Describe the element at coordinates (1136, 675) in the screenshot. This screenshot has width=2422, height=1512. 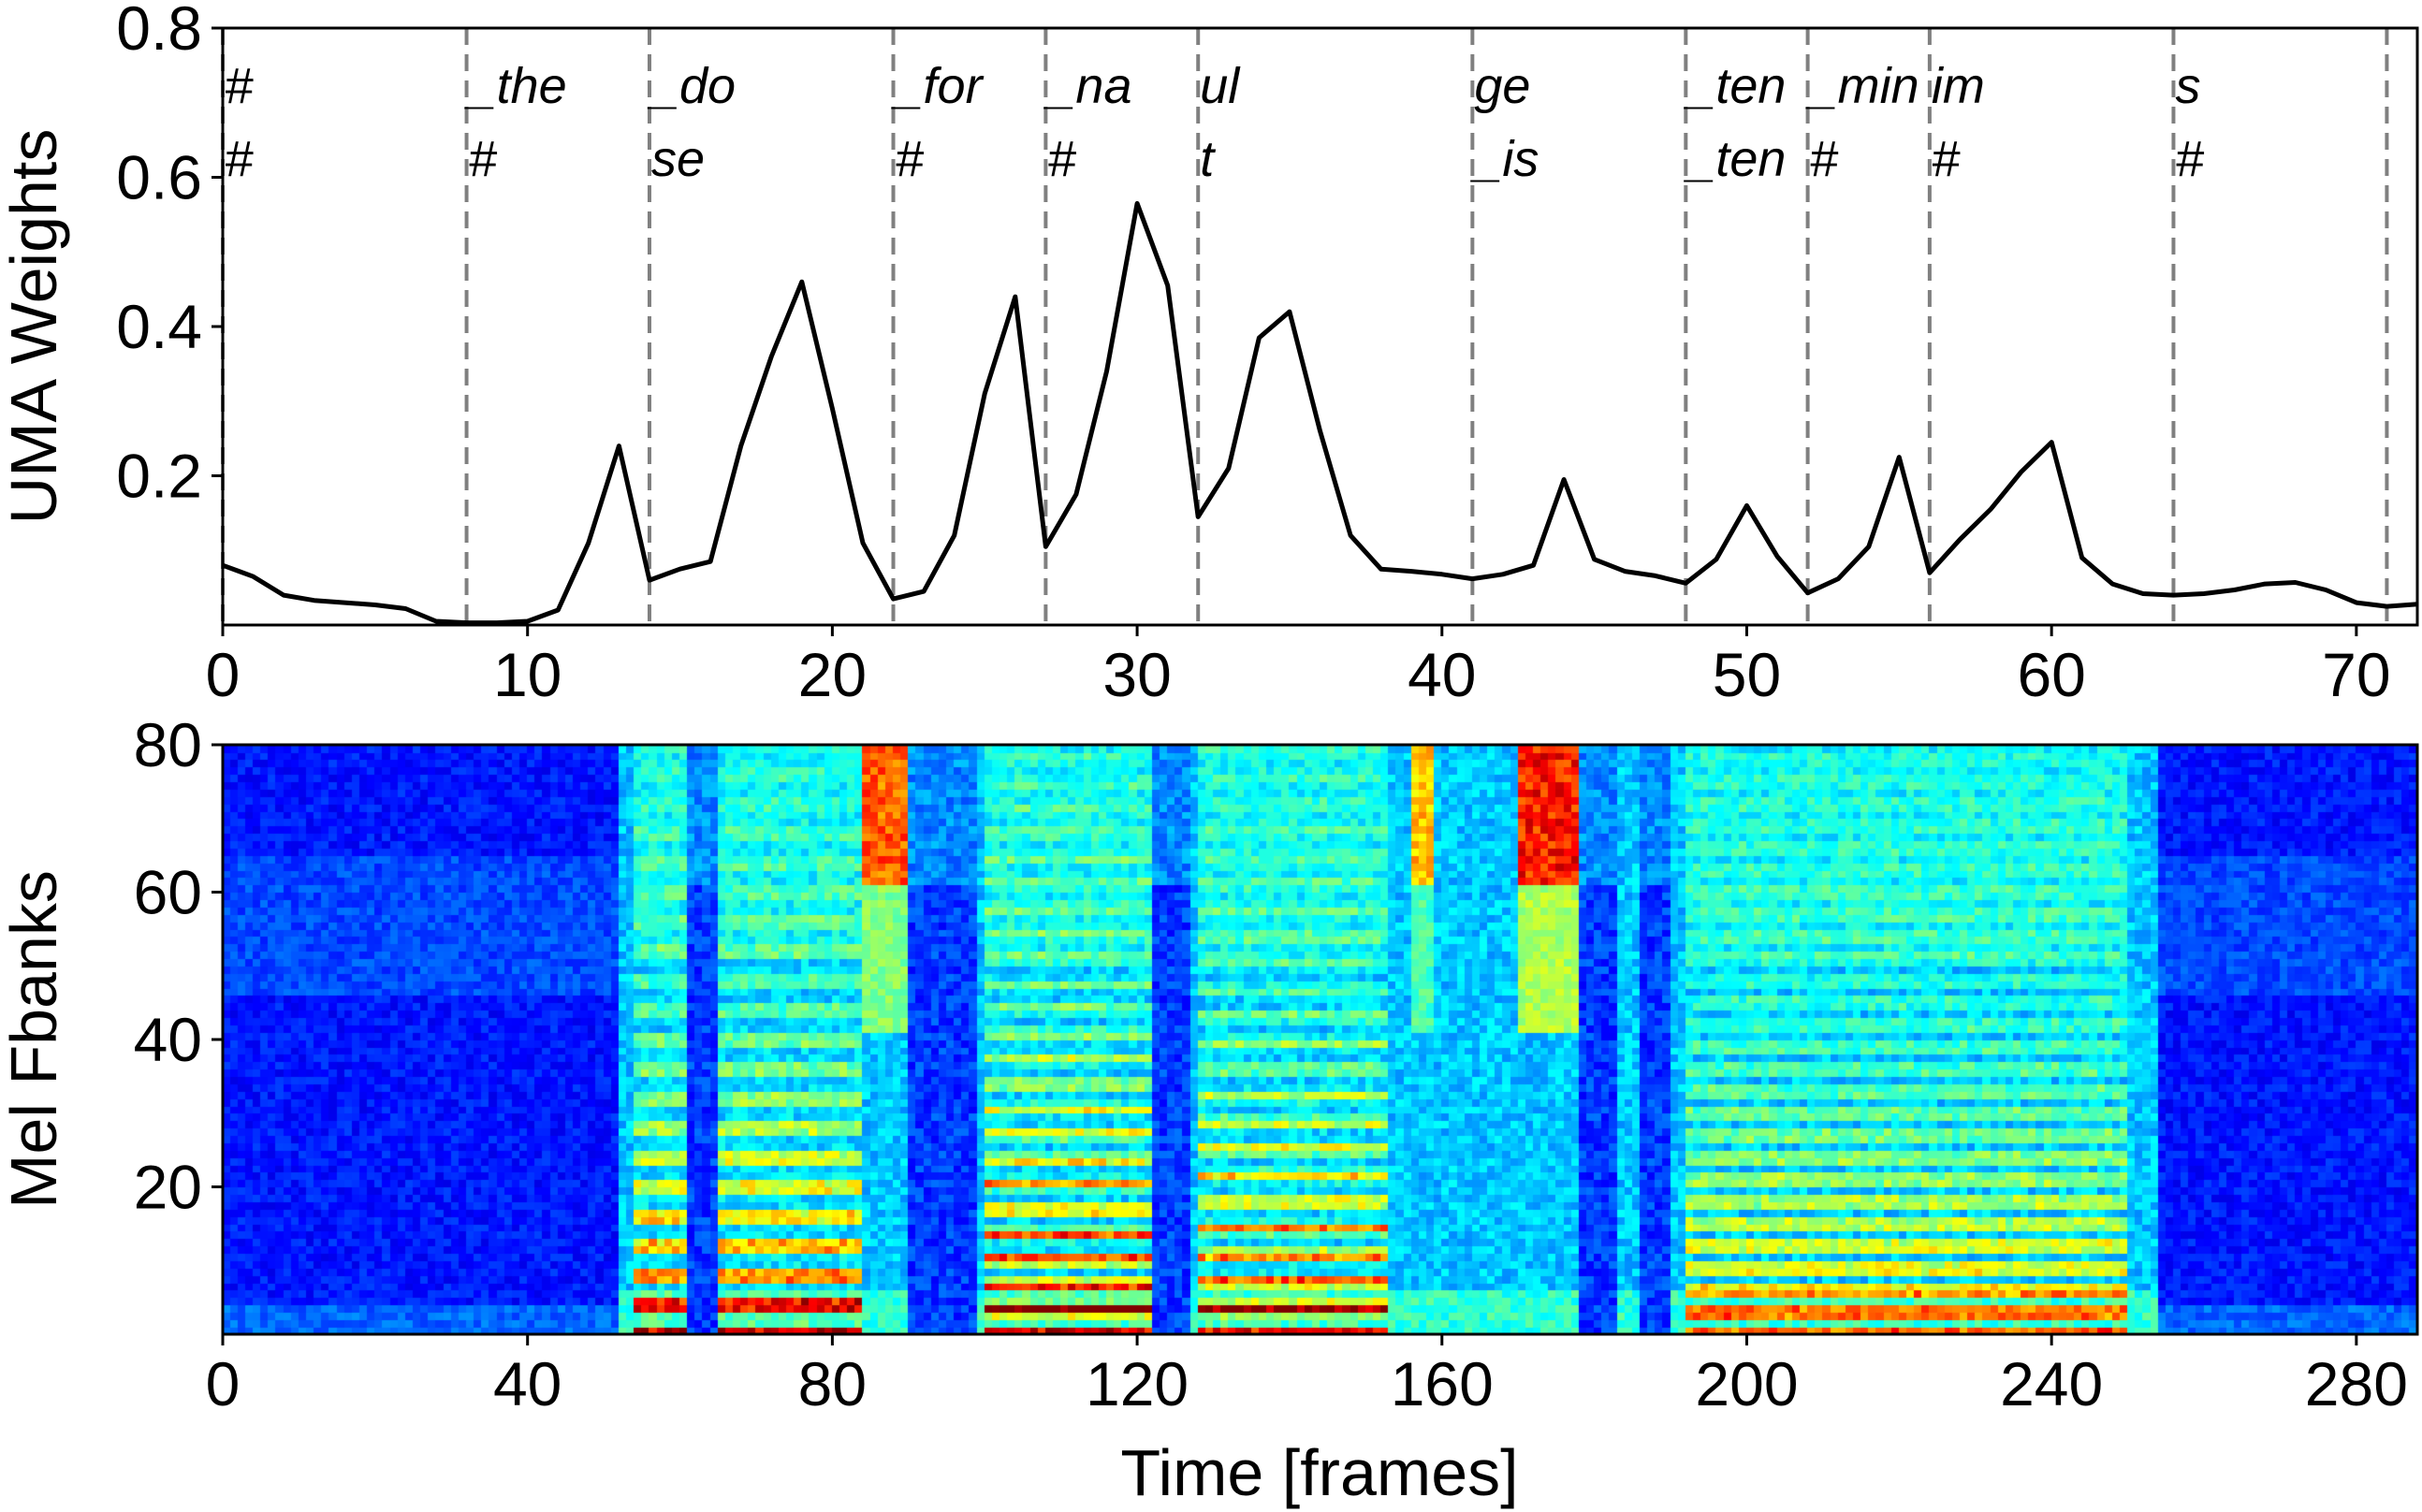
I see `x-tick-label: 30` at that location.